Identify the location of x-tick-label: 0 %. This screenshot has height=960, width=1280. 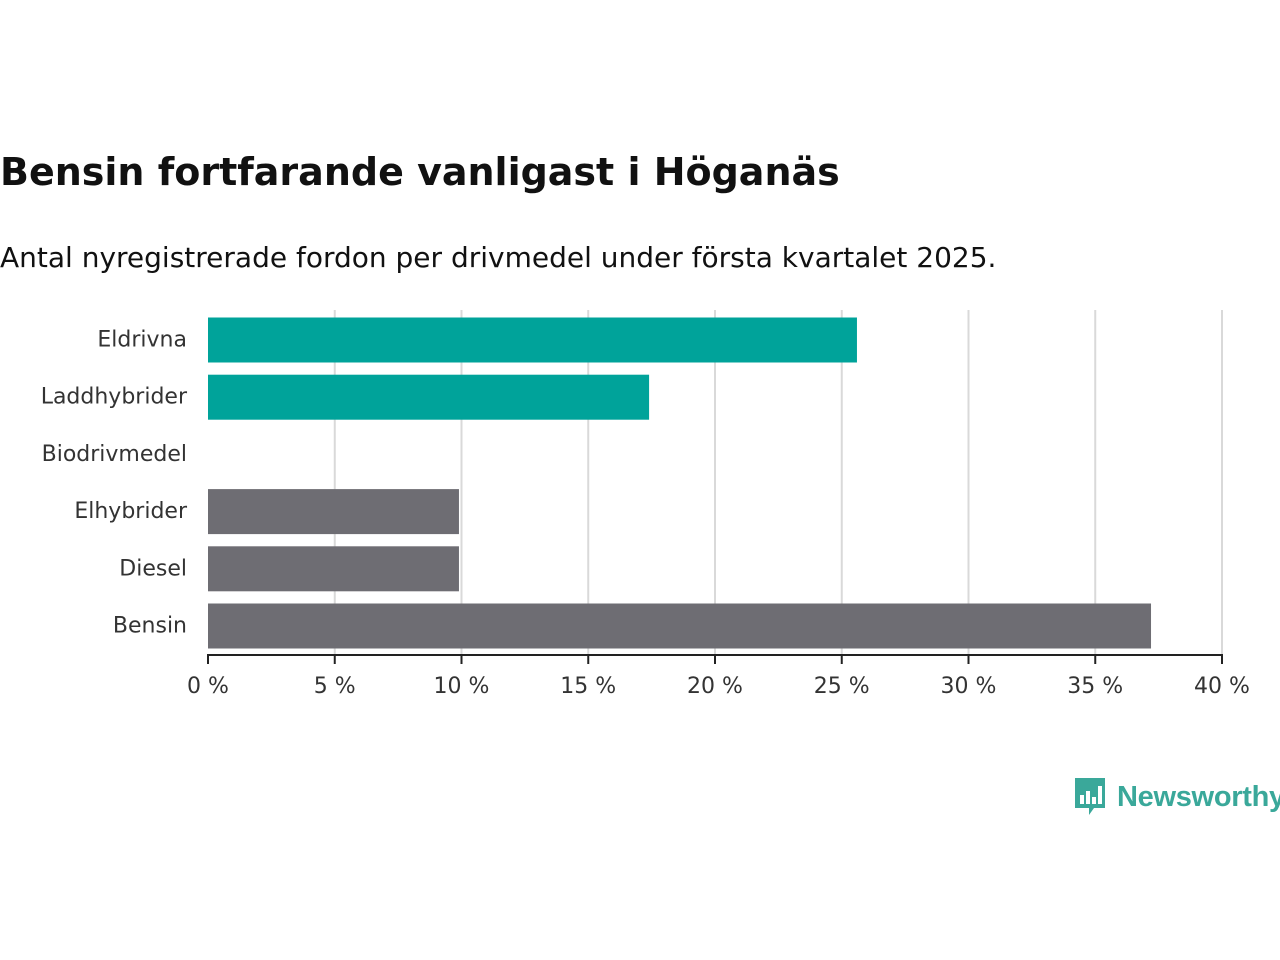
(208, 686).